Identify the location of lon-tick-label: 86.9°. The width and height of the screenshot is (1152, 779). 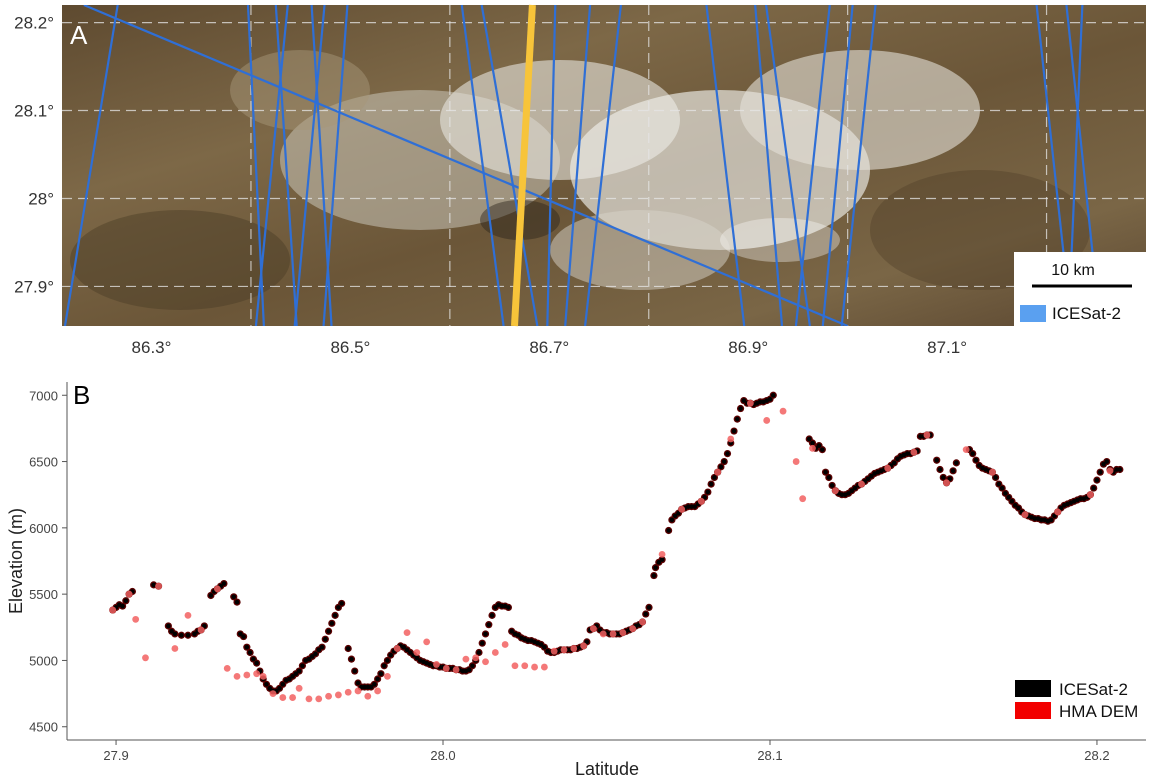
(748, 347).